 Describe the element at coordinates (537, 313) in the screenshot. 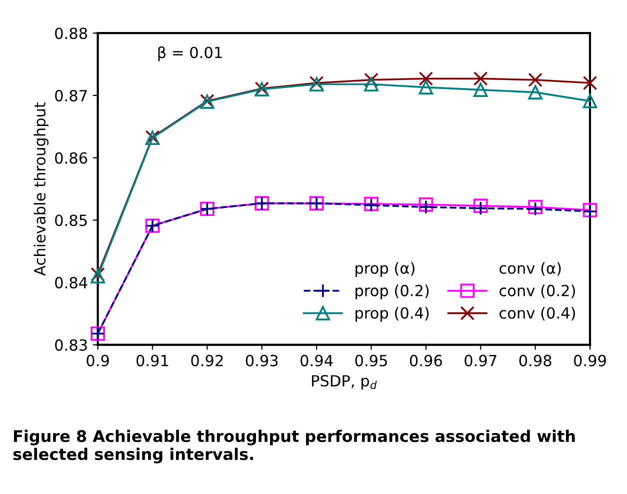

I see `legend-label: conv (0.4)` at that location.